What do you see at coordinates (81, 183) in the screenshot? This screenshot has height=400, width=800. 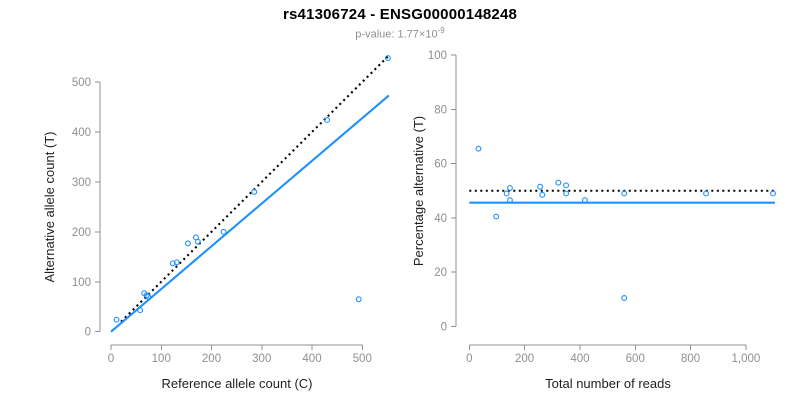 I see `y-tick-label: 300` at bounding box center [81, 183].